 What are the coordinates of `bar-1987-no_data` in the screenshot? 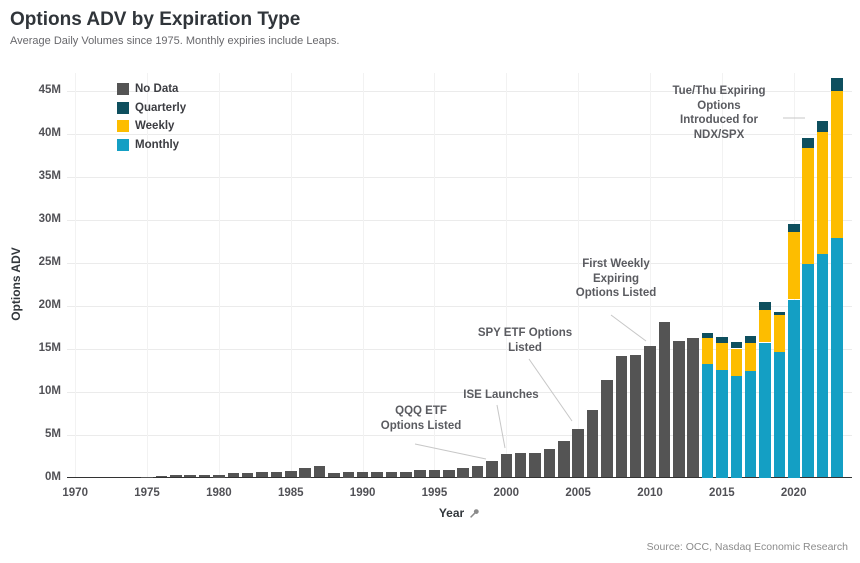 It's located at (319, 472).